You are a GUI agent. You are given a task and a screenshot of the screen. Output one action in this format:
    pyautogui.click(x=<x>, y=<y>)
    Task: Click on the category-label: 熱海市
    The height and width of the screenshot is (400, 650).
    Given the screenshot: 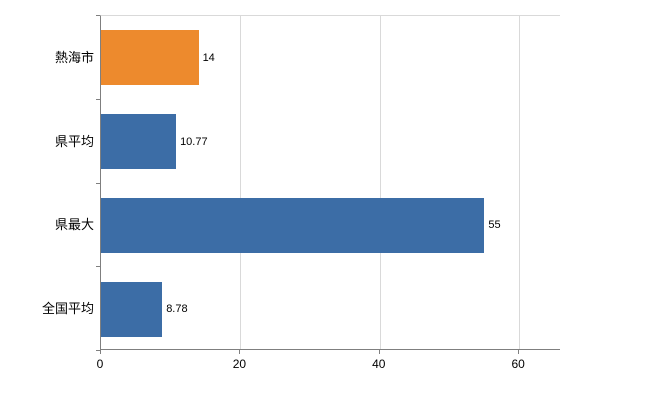 What is the action you would take?
    pyautogui.click(x=74, y=57)
    